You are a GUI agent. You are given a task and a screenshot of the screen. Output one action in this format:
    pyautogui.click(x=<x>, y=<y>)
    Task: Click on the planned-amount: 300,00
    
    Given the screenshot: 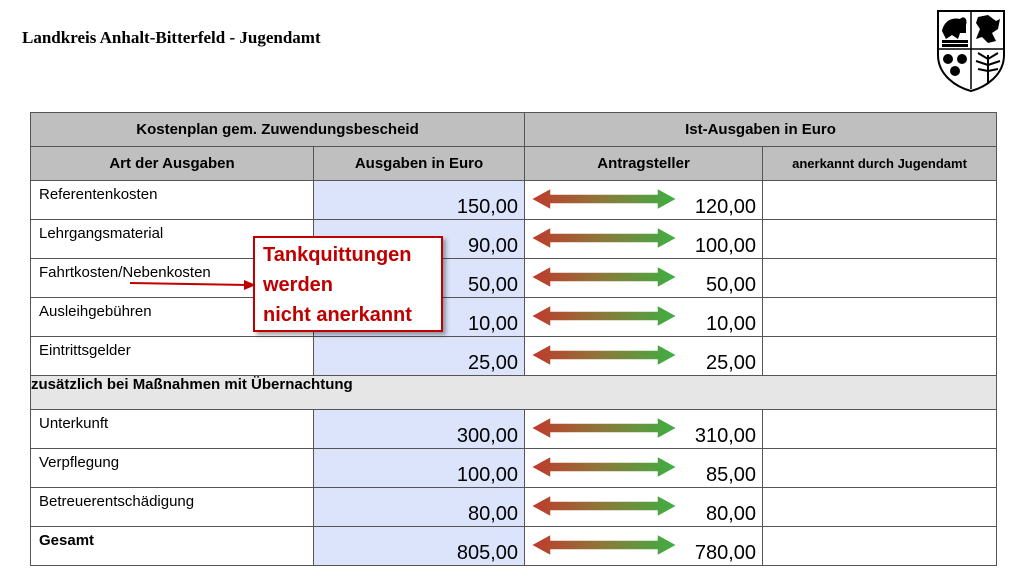 What is the action you would take?
    pyautogui.click(x=419, y=429)
    